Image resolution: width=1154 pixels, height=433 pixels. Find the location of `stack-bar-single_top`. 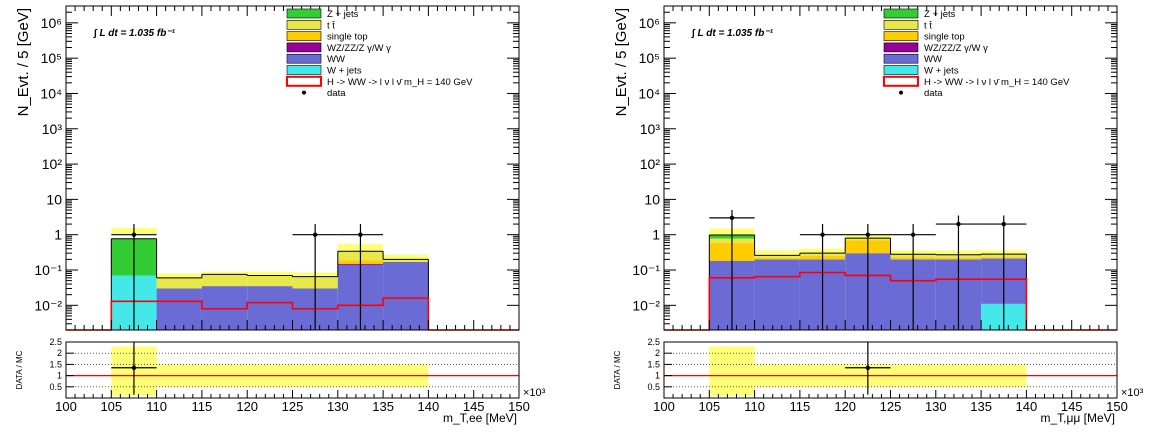

stack-bar-single_top is located at coordinates (777, 258).